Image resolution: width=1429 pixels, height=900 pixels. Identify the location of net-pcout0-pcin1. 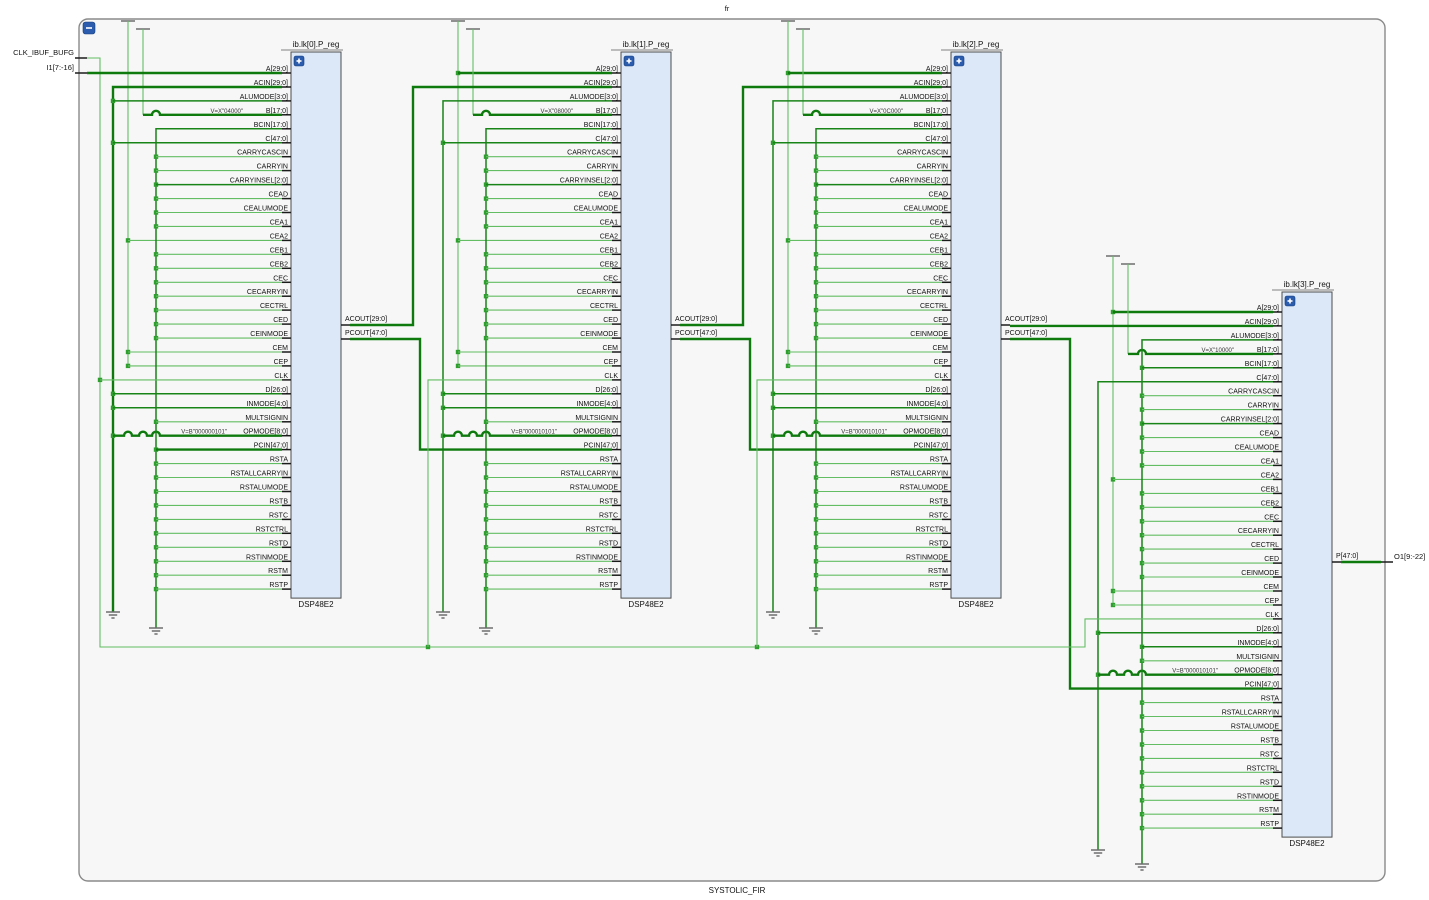
(481, 394).